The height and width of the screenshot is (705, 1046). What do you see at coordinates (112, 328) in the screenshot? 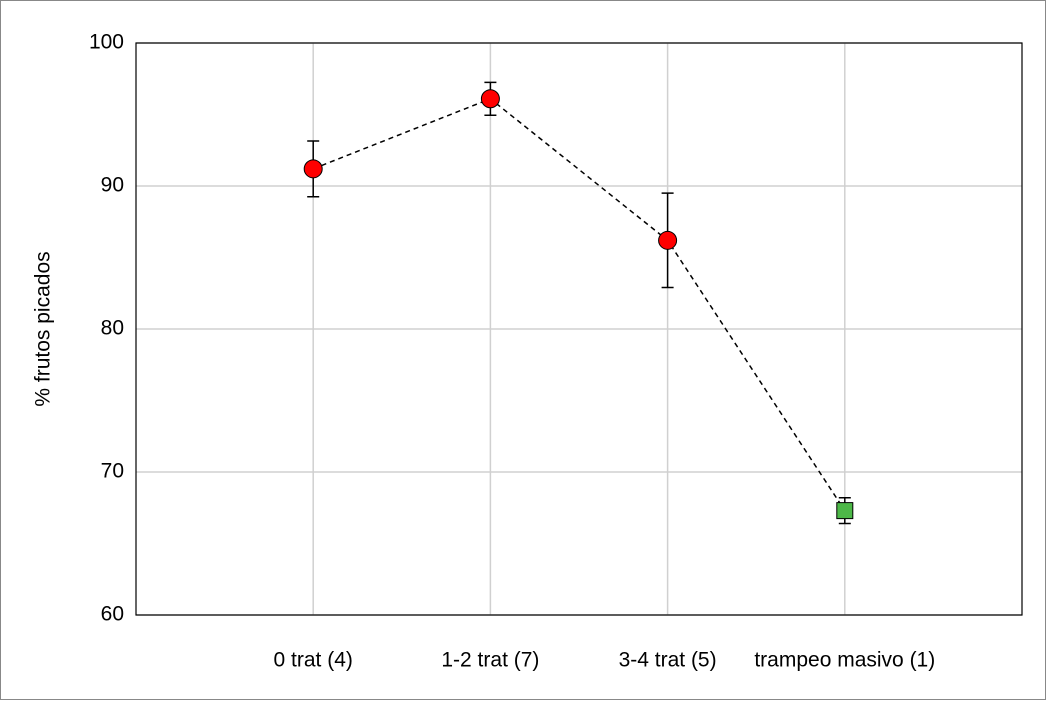
I see `y-tick-label: 80` at bounding box center [112, 328].